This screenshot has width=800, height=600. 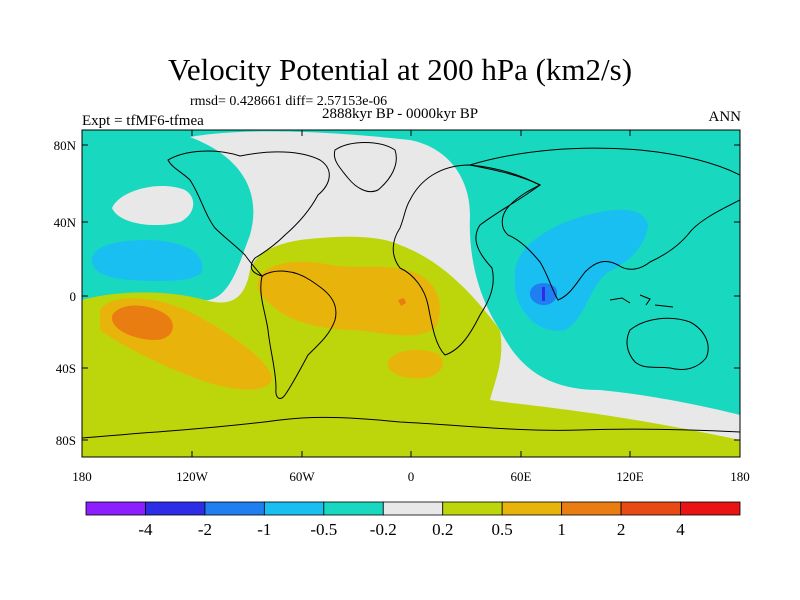 I want to click on positive-spot-atlantic, so click(x=402, y=302).